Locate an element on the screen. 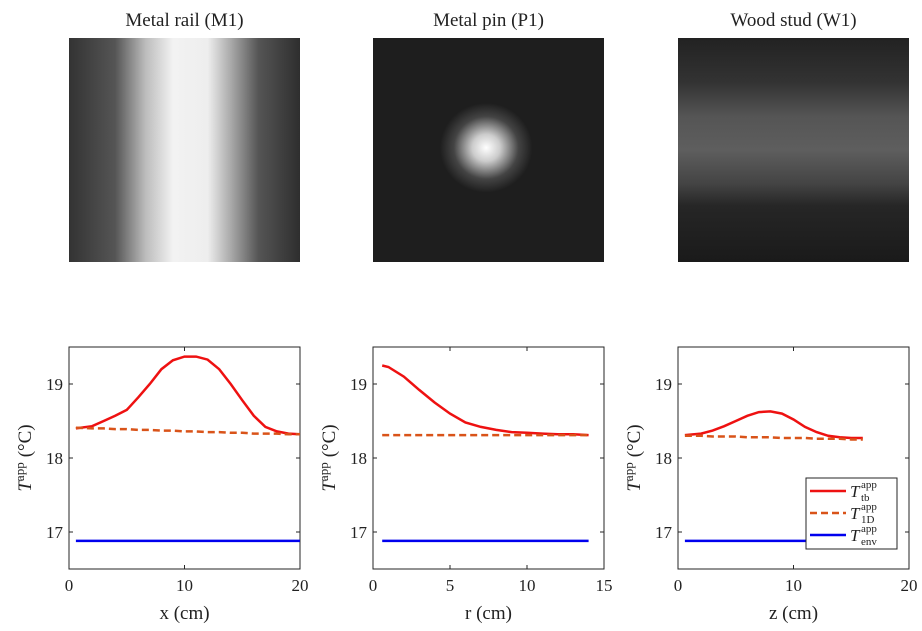  image-title: Metal rail (M1) is located at coordinates (184, 20).